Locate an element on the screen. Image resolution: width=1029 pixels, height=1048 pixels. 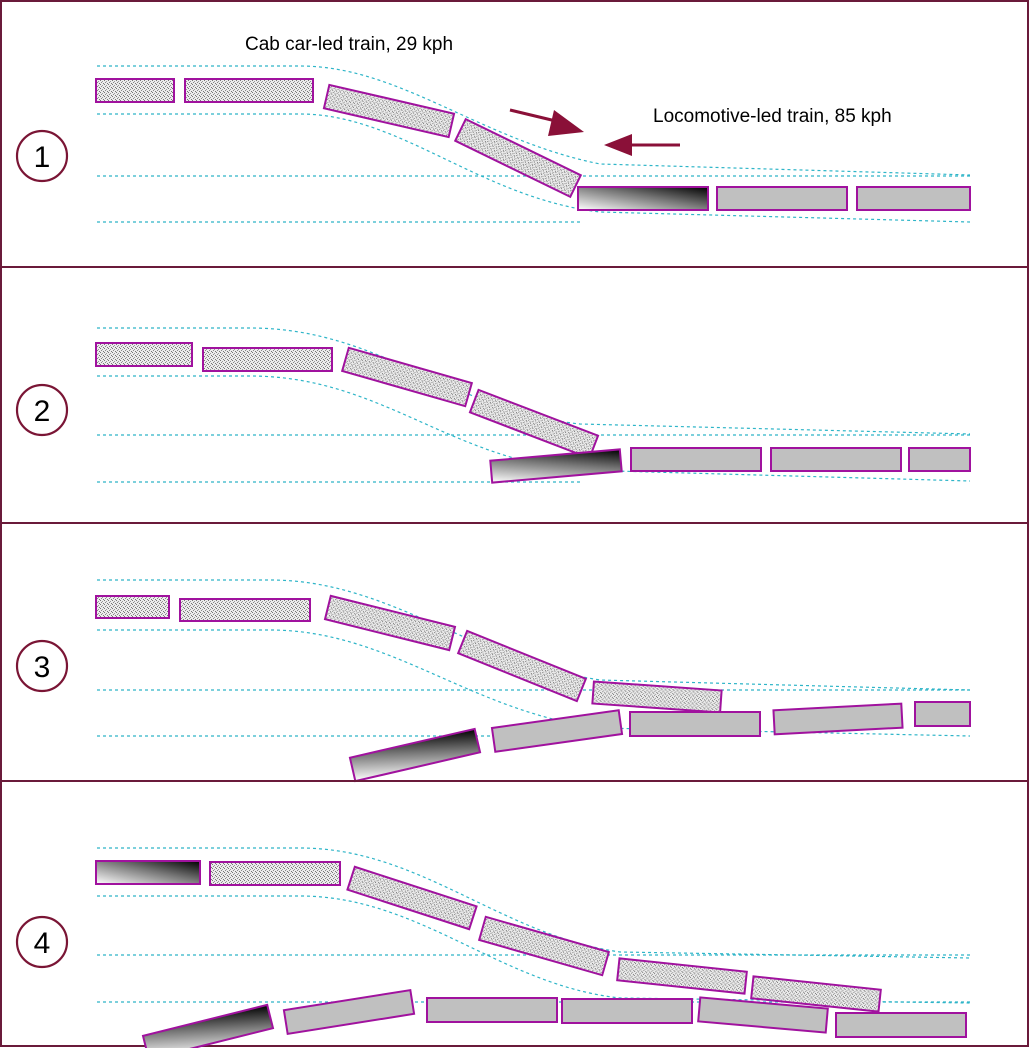
step-marker-1: 1 is located at coordinates (42, 156).